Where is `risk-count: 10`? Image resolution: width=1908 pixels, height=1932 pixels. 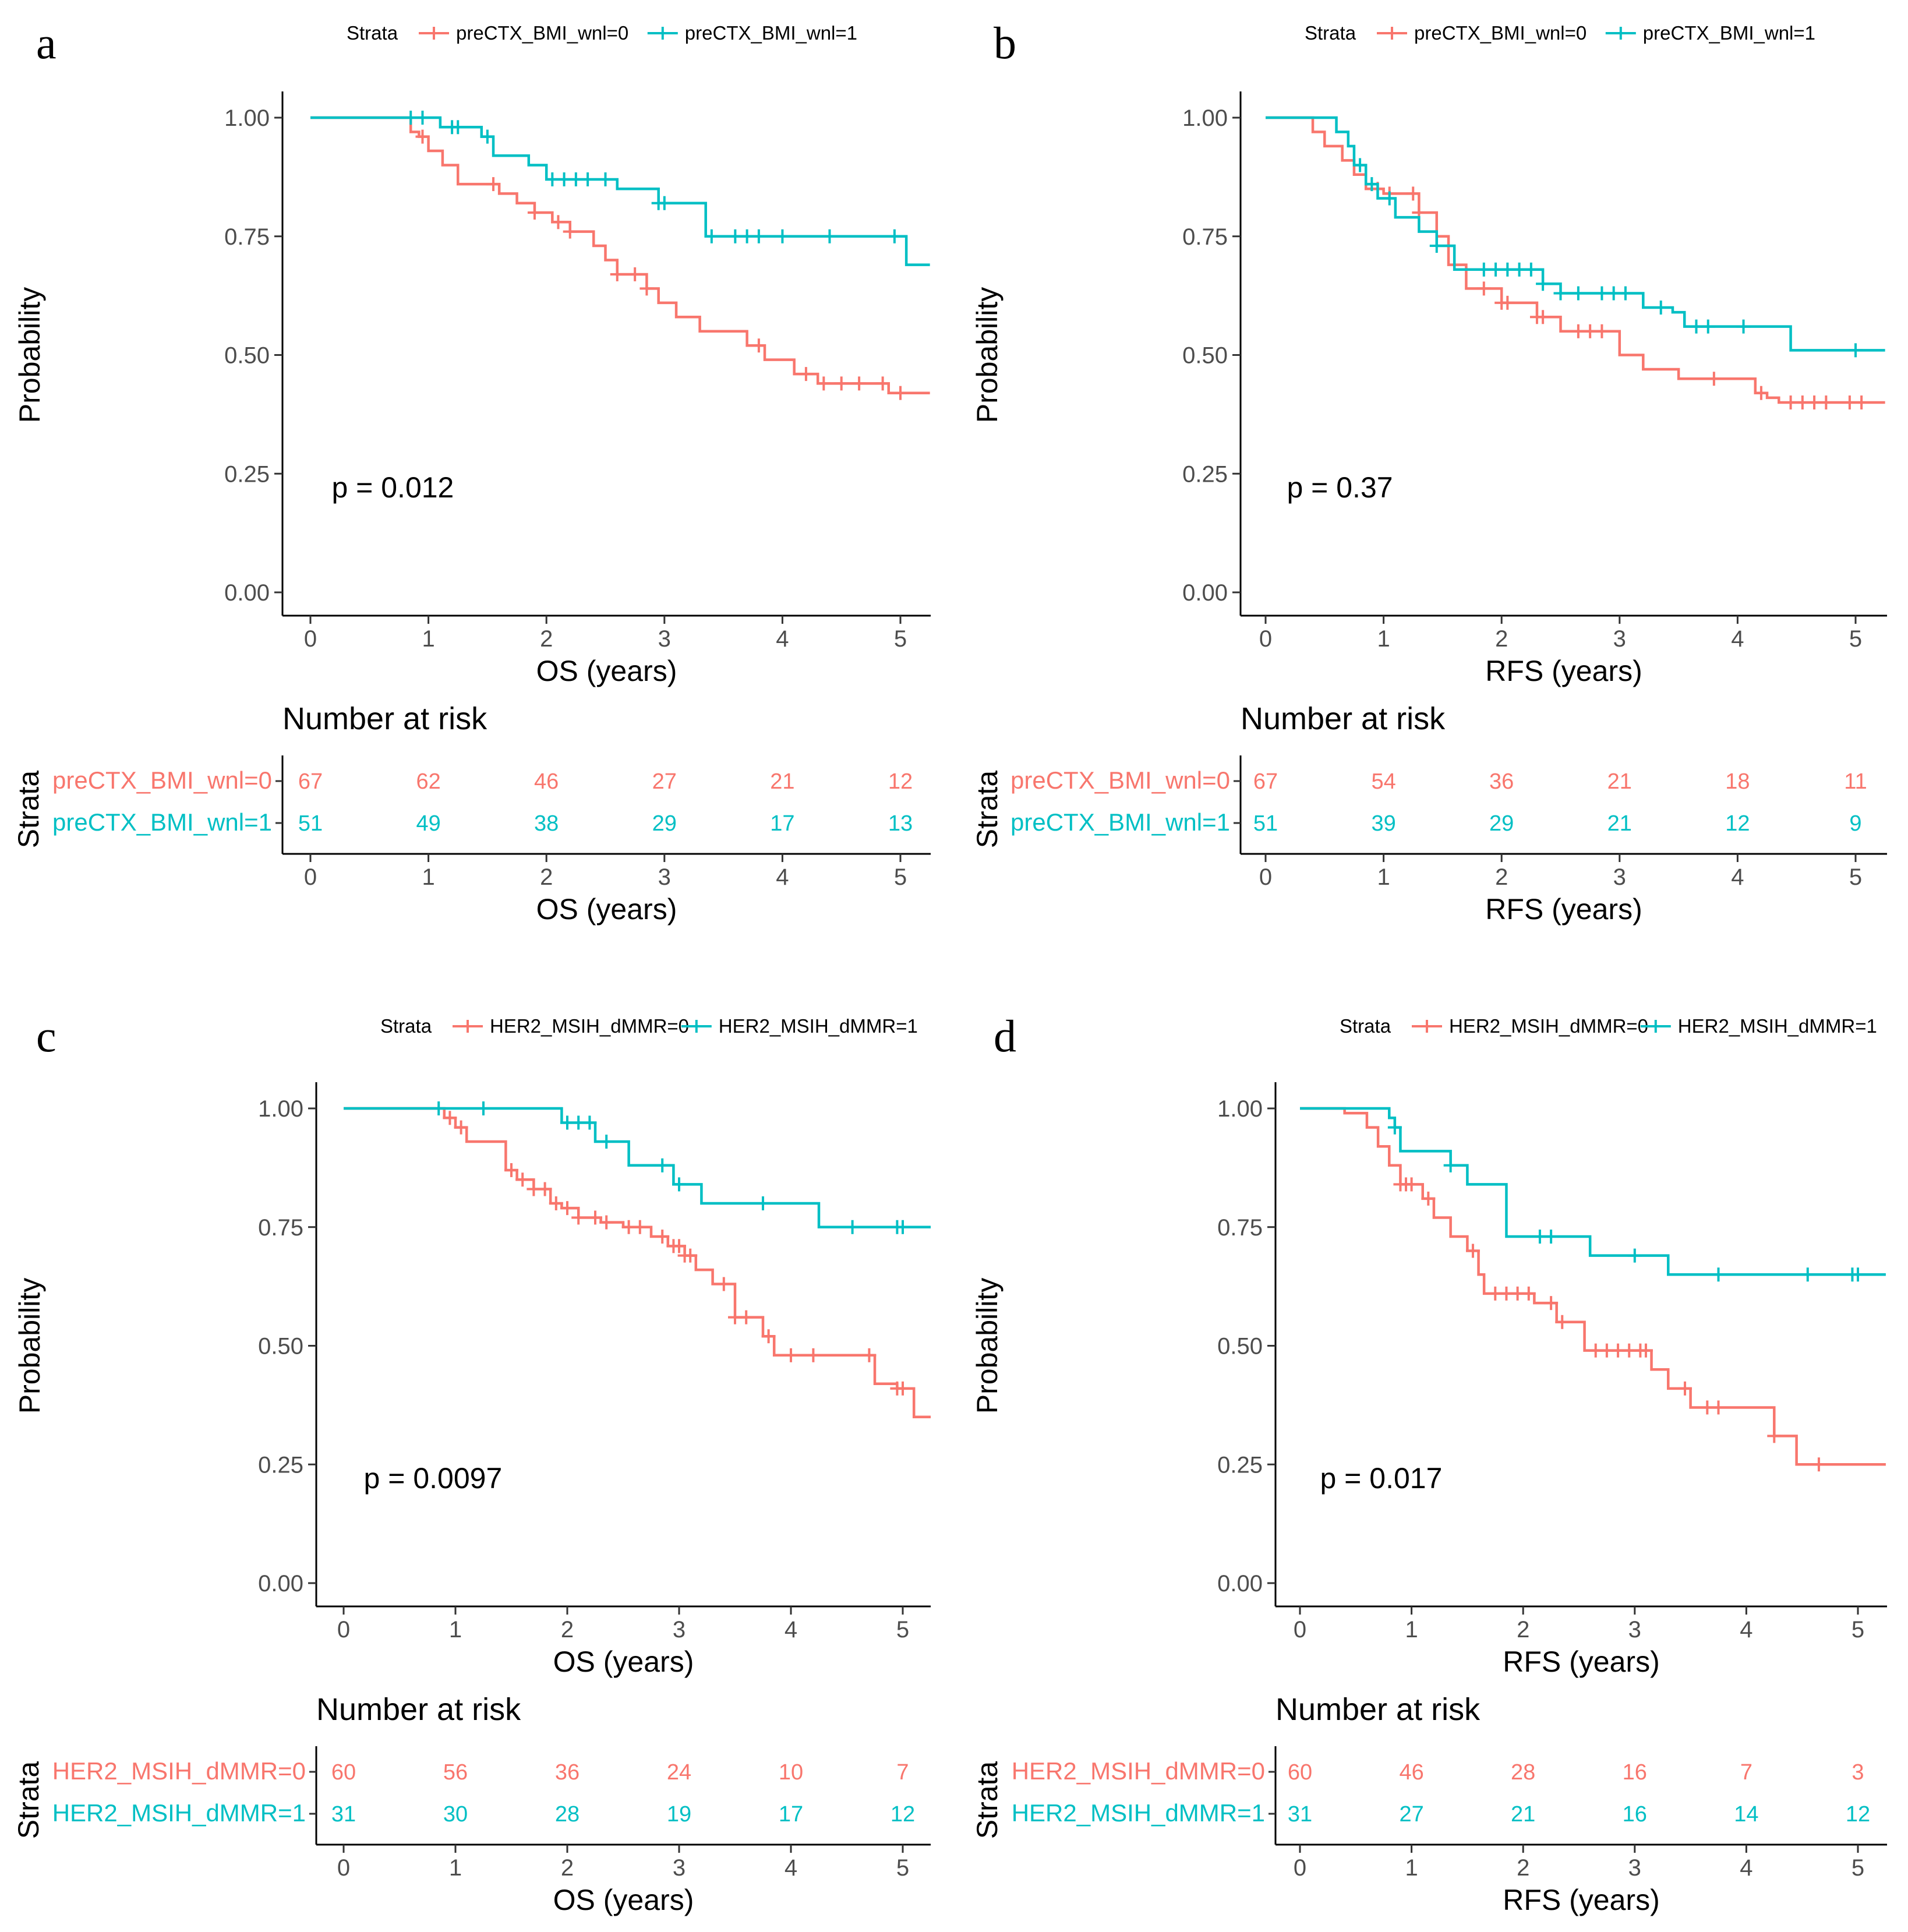 risk-count: 10 is located at coordinates (791, 1772).